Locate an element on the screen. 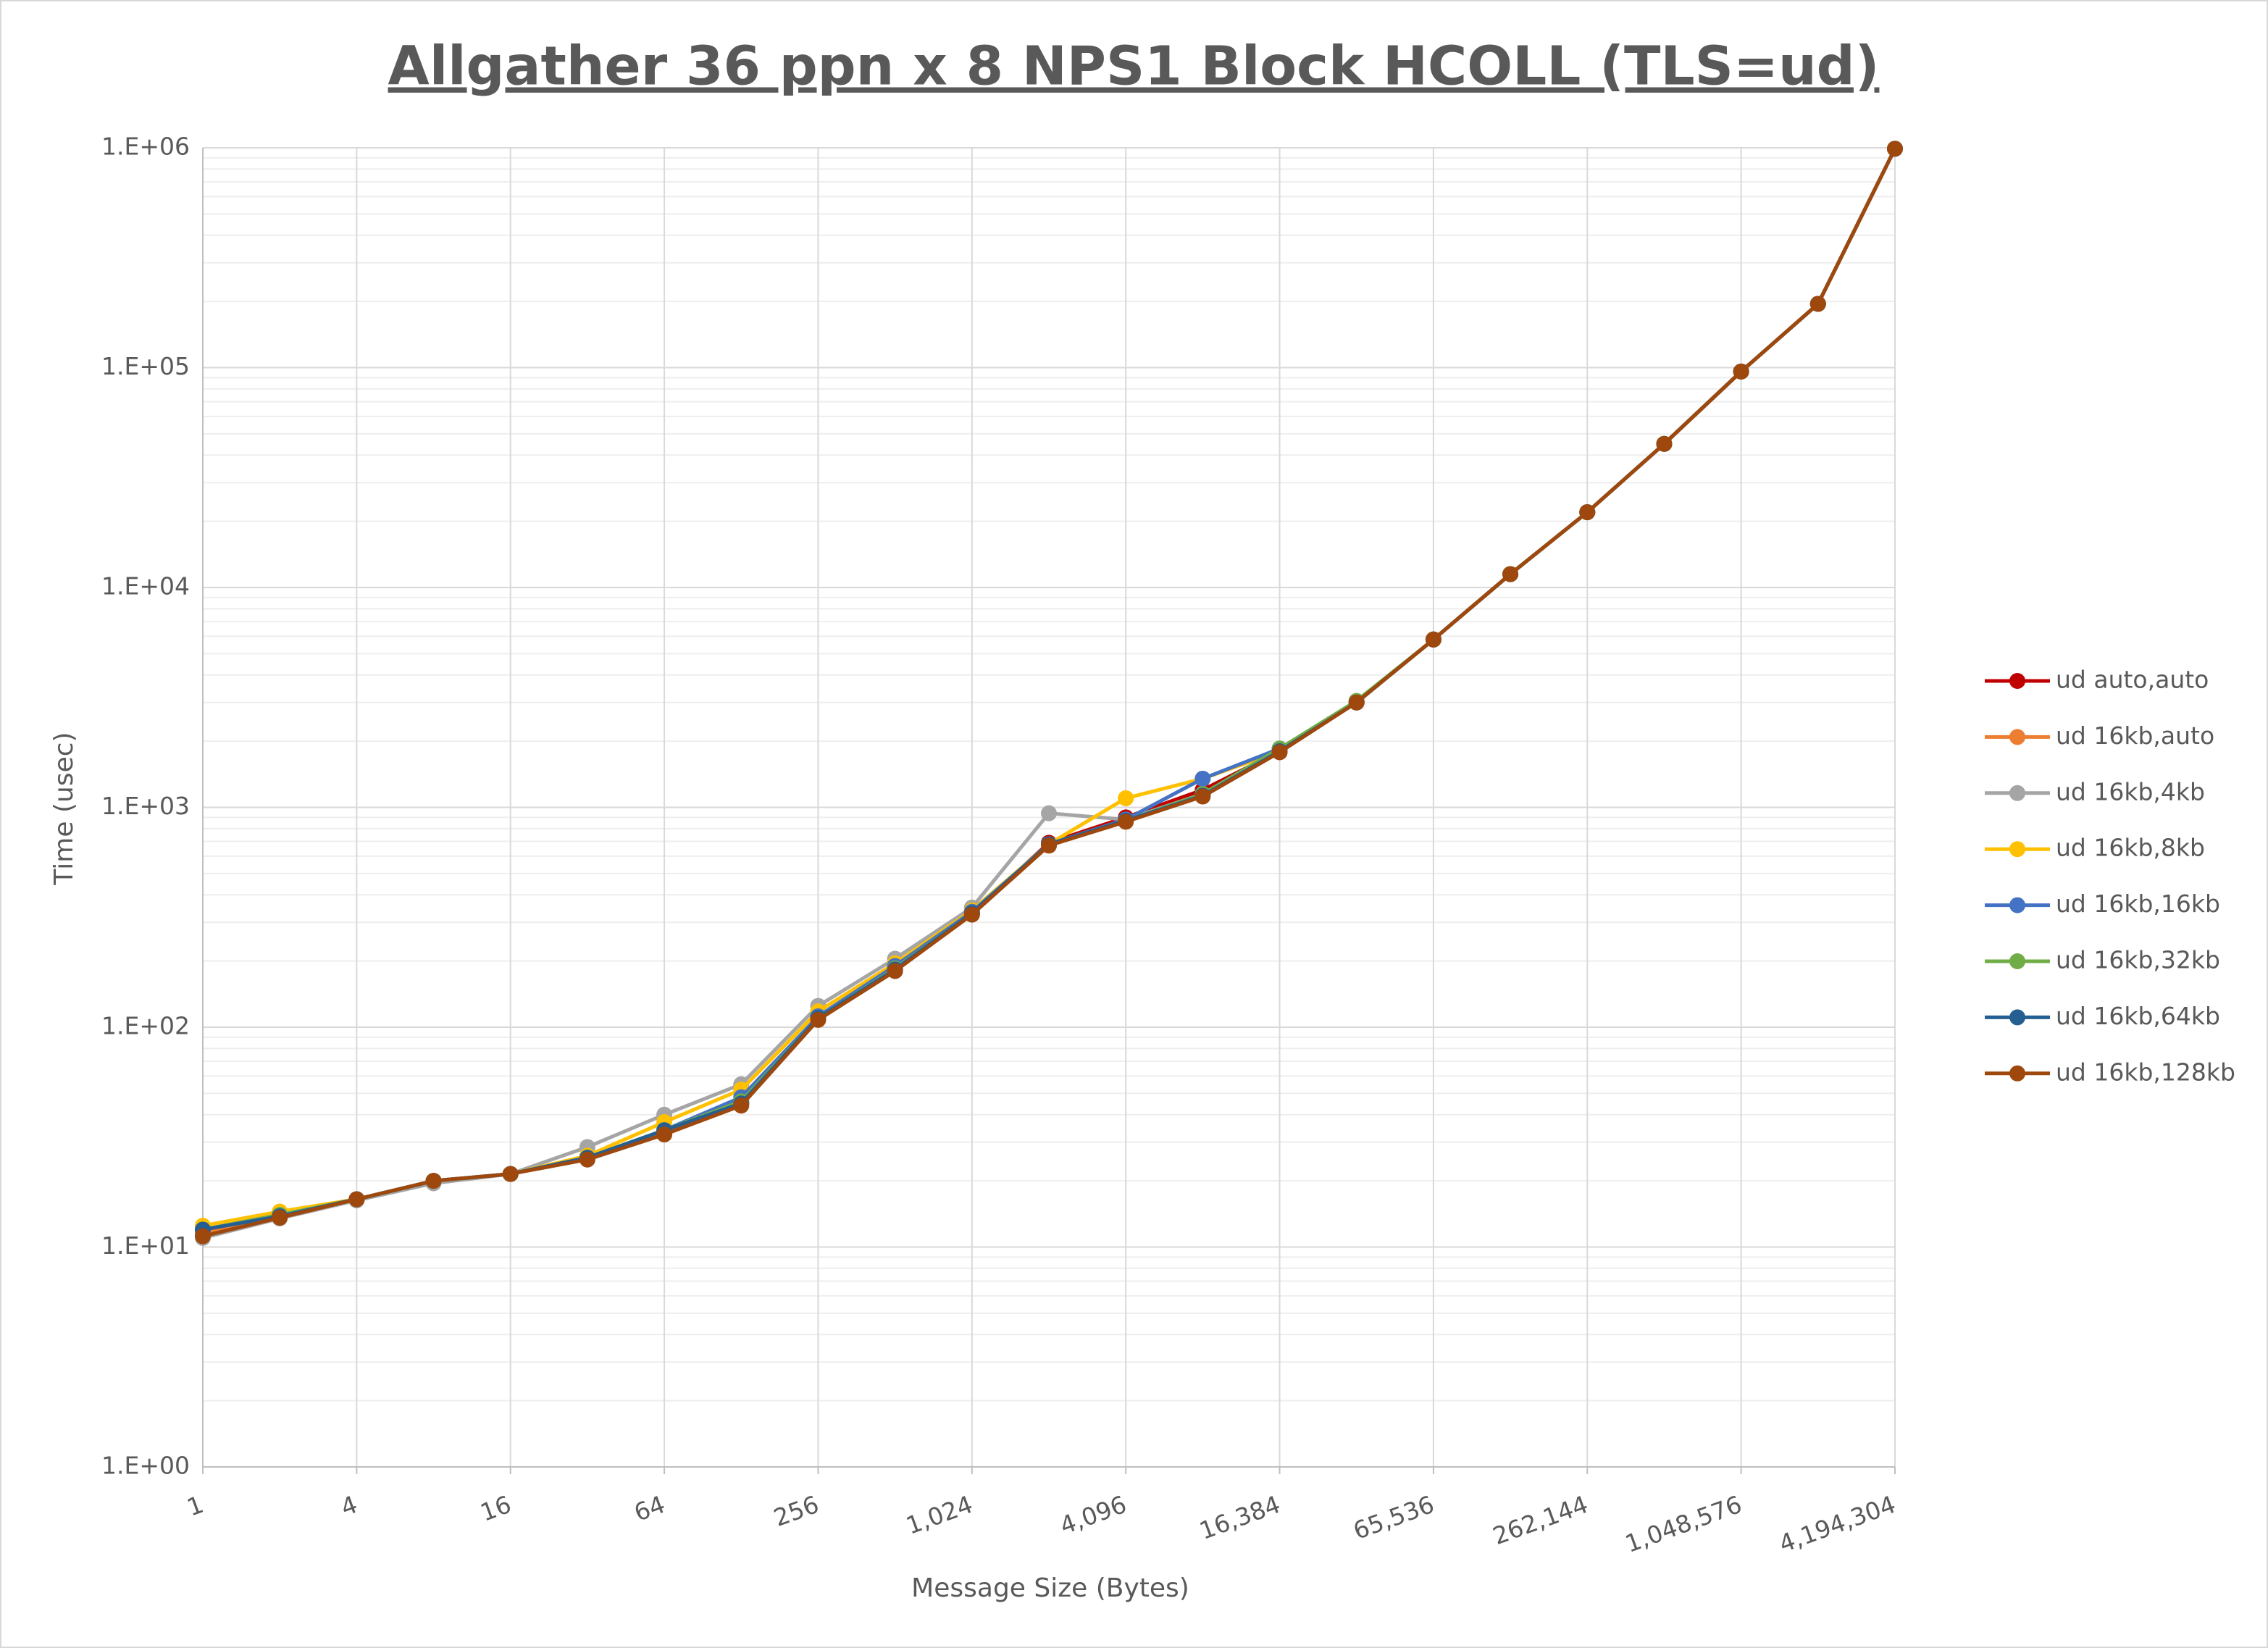 This screenshot has width=2268, height=1648. legend-label: ud 16kb,32kb is located at coordinates (2138, 960).